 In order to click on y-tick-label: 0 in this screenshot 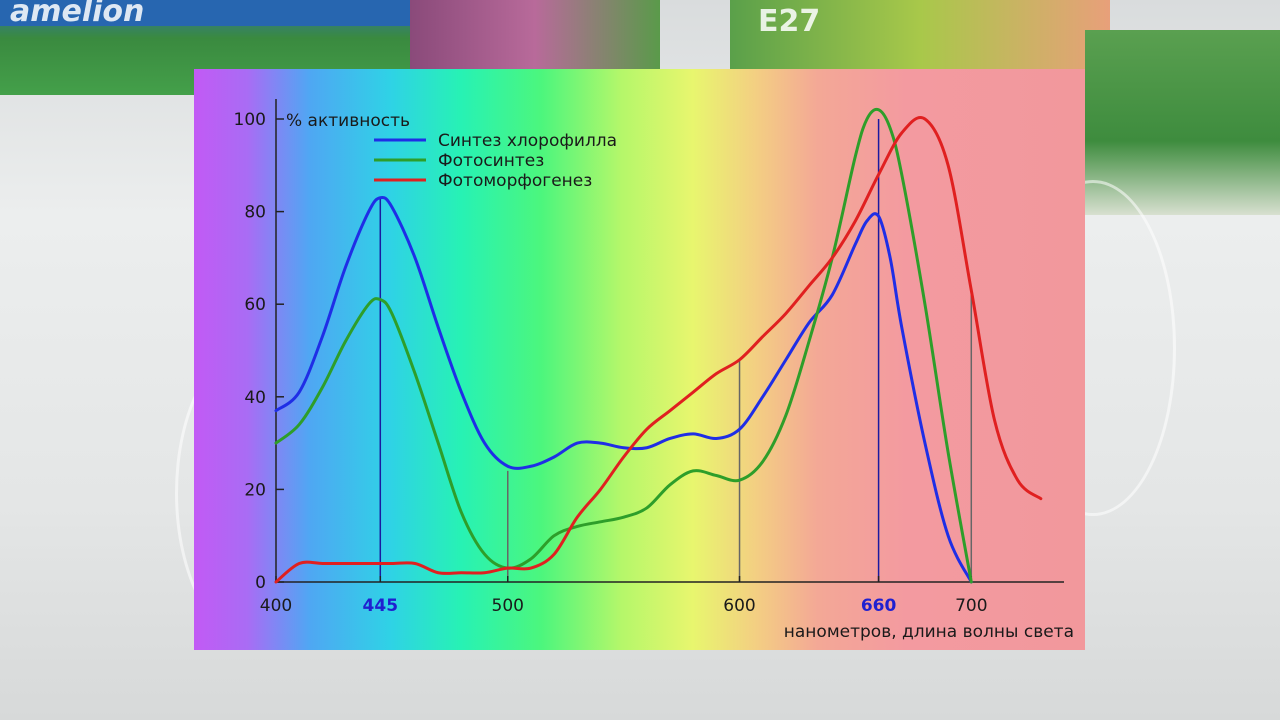, I will do `click(260, 583)`.